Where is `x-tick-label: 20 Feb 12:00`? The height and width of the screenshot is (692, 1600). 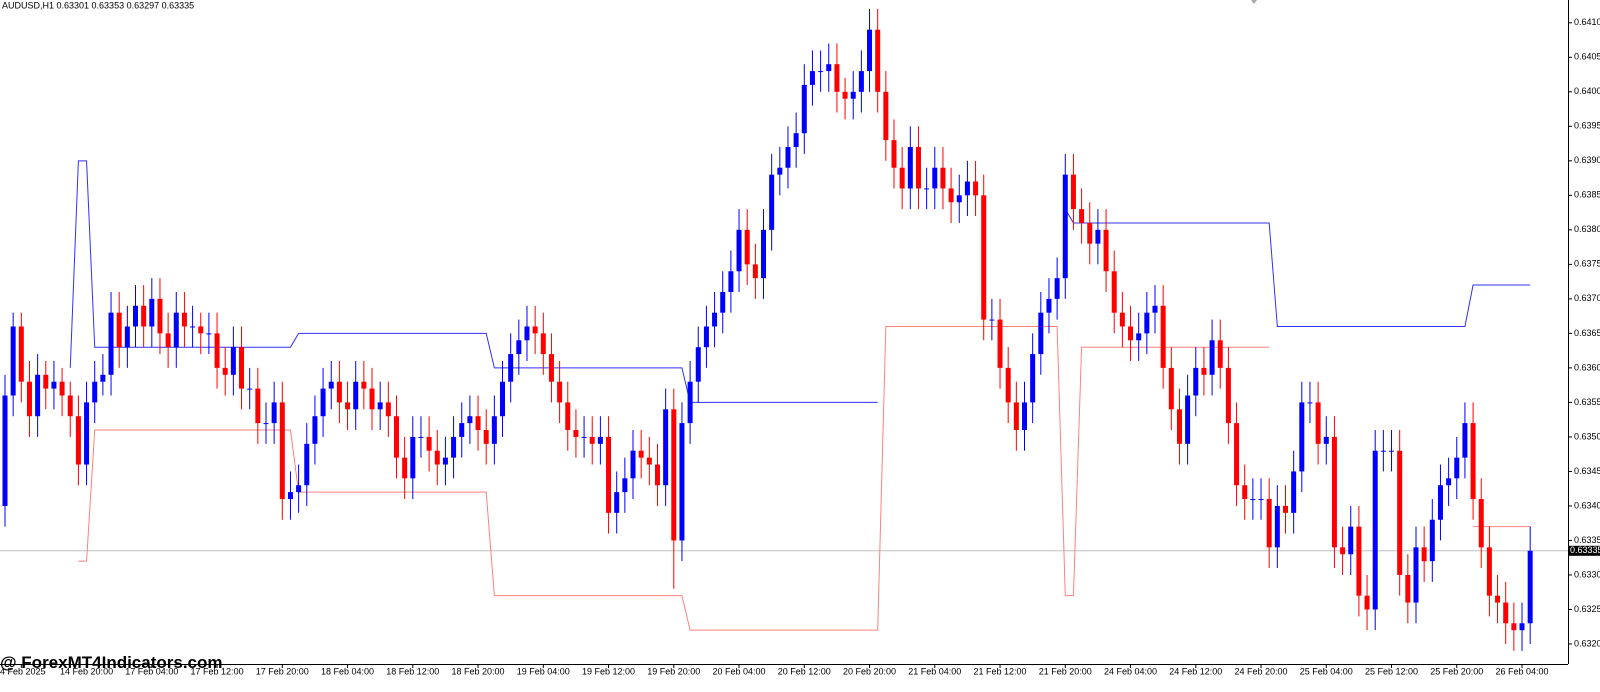 x-tick-label: 20 Feb 12:00 is located at coordinates (804, 671).